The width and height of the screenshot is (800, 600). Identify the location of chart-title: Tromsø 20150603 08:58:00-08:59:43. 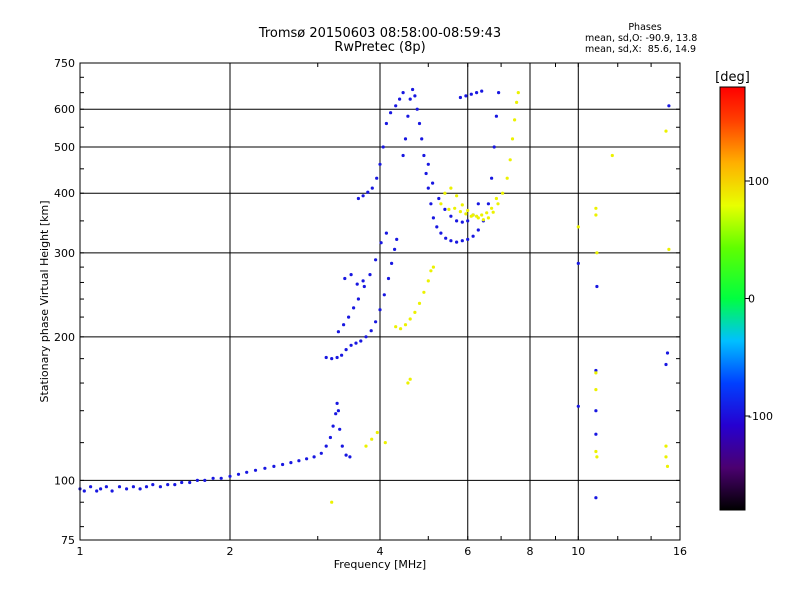
(380, 33).